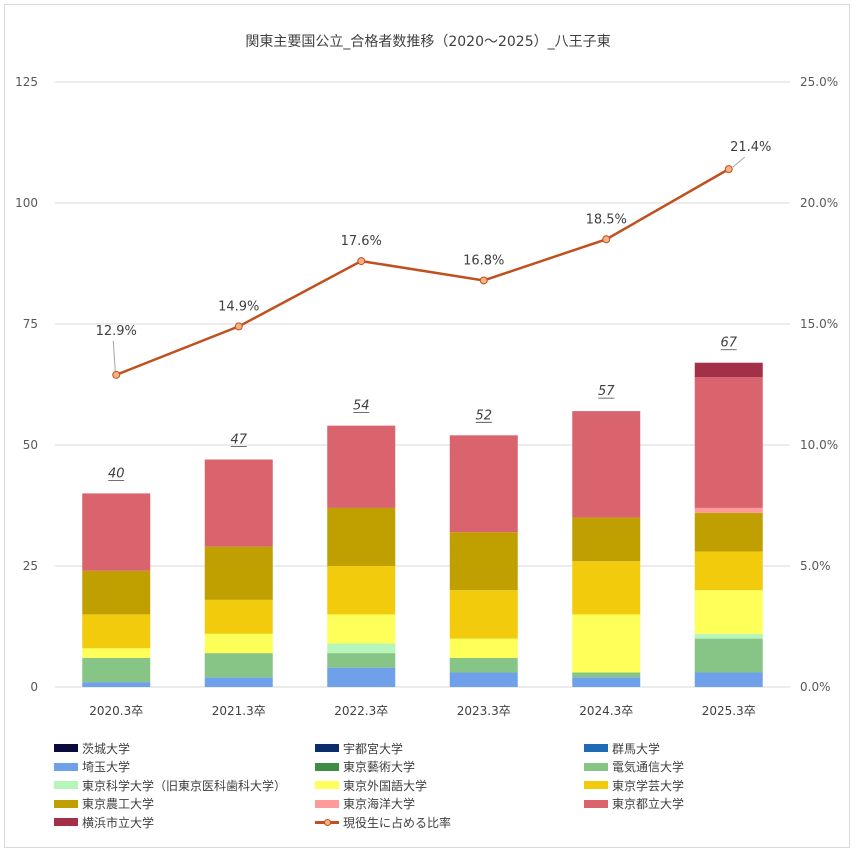 Image resolution: width=856 pixels, height=854 pixels. Describe the element at coordinates (106, 767) in the screenshot. I see `legend-label: 埼玉大学` at that location.